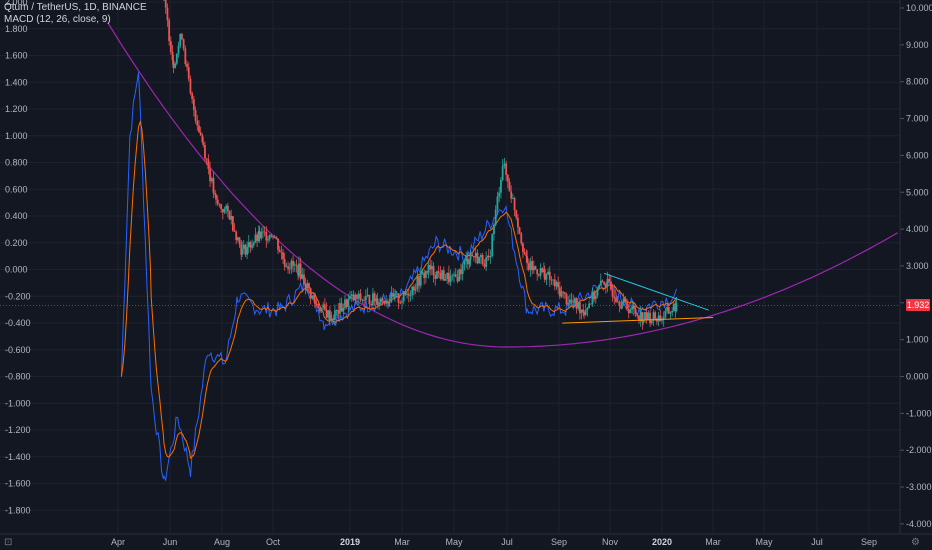 This screenshot has height=550, width=932. What do you see at coordinates (18, 510) in the screenshot?
I see `left-tick-label: -1.800` at bounding box center [18, 510].